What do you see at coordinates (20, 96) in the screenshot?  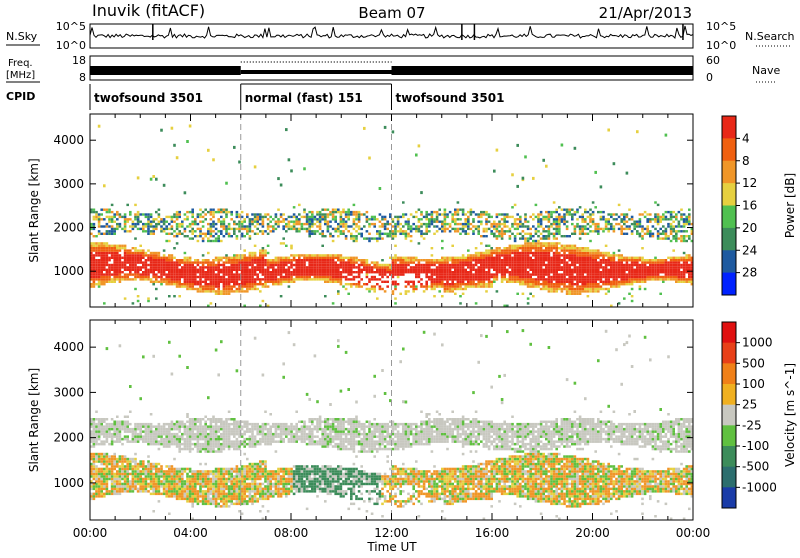 I see `cpid-label: CPID` at bounding box center [20, 96].